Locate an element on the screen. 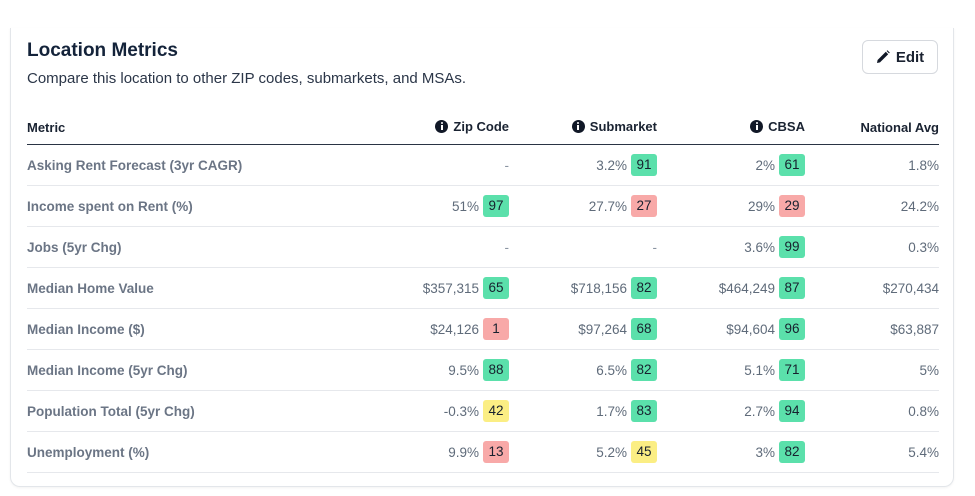 Image resolution: width=975 pixels, height=496 pixels. zip-value-group: 9.5% 88 is located at coordinates (478, 370).